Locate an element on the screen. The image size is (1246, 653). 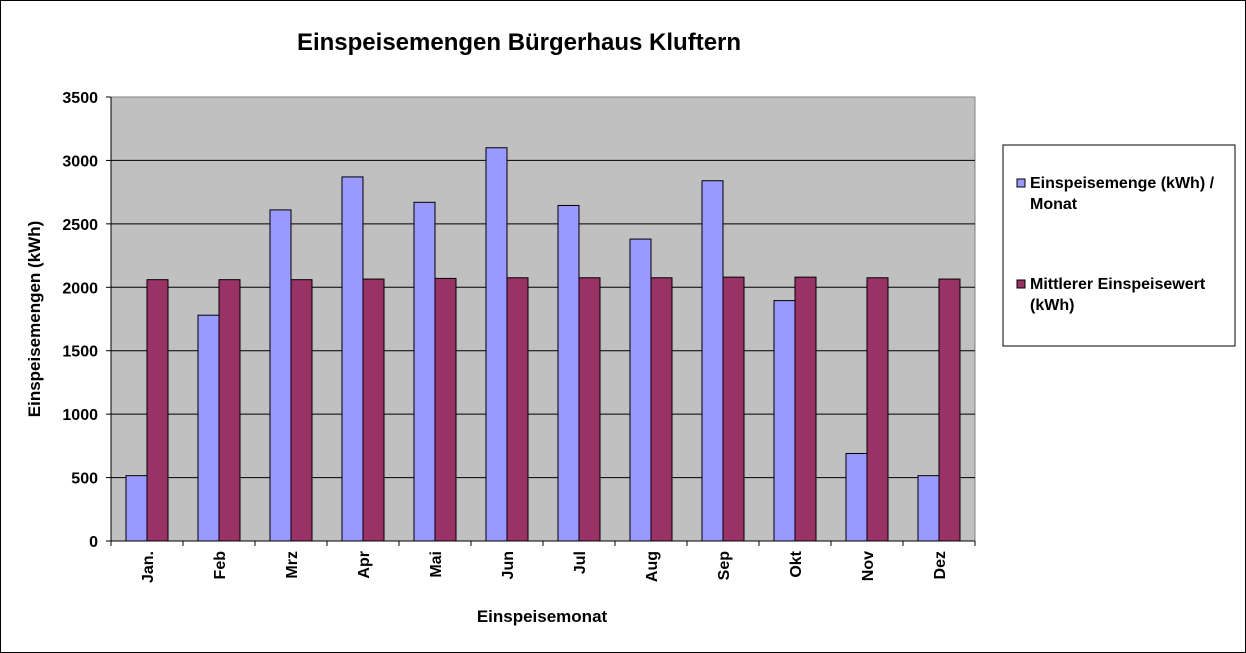
bar-einspeisemenge-okt is located at coordinates (784, 421).